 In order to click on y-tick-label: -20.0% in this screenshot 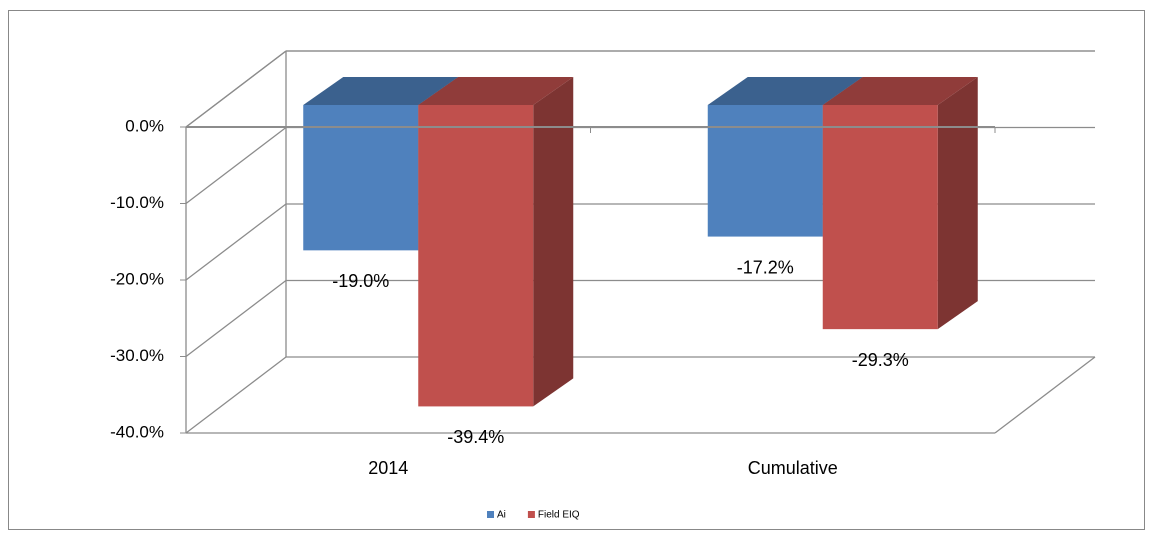, I will do `click(137, 278)`.